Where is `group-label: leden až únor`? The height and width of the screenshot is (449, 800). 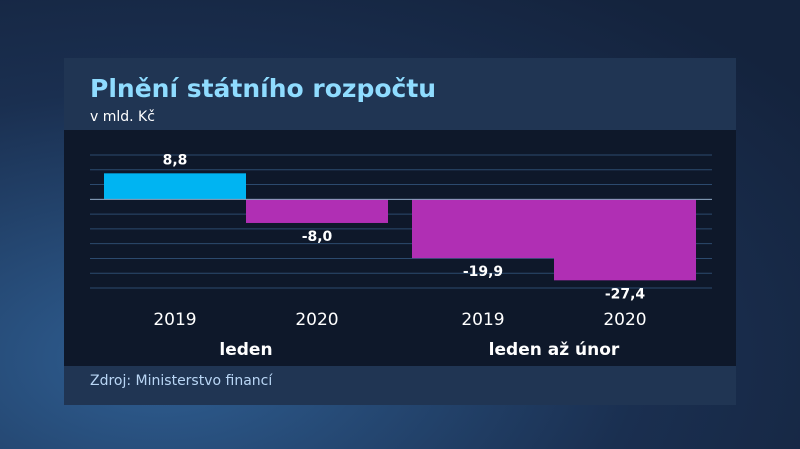 group-label: leden až únor is located at coordinates (554, 350).